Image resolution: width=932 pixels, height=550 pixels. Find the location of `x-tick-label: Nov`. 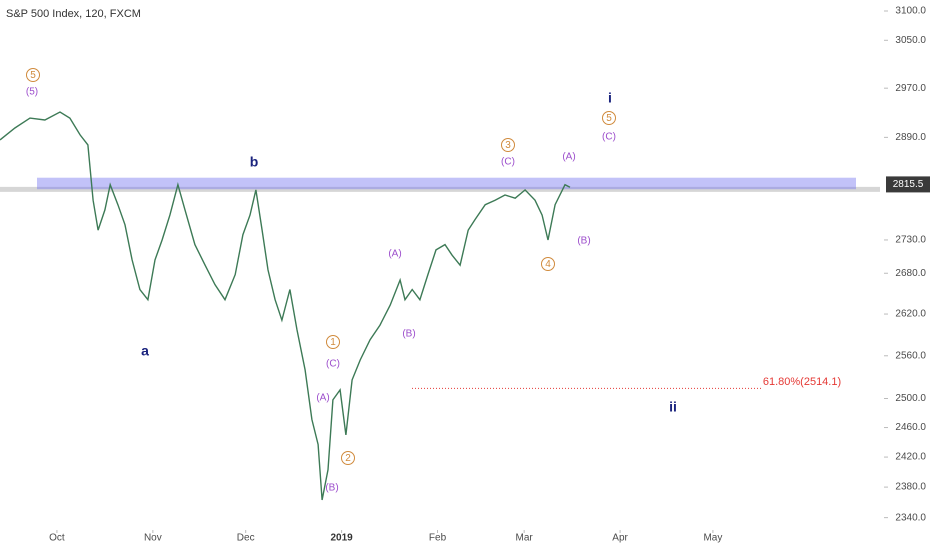

x-tick-label: Nov is located at coordinates (153, 538).